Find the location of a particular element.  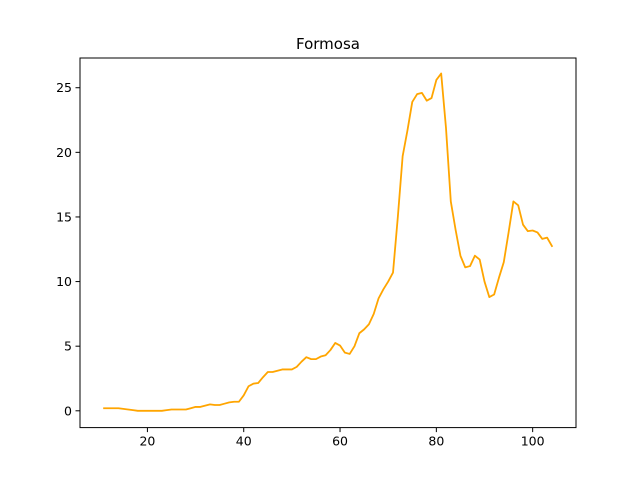

y-tick-label: 20 is located at coordinates (64, 152).